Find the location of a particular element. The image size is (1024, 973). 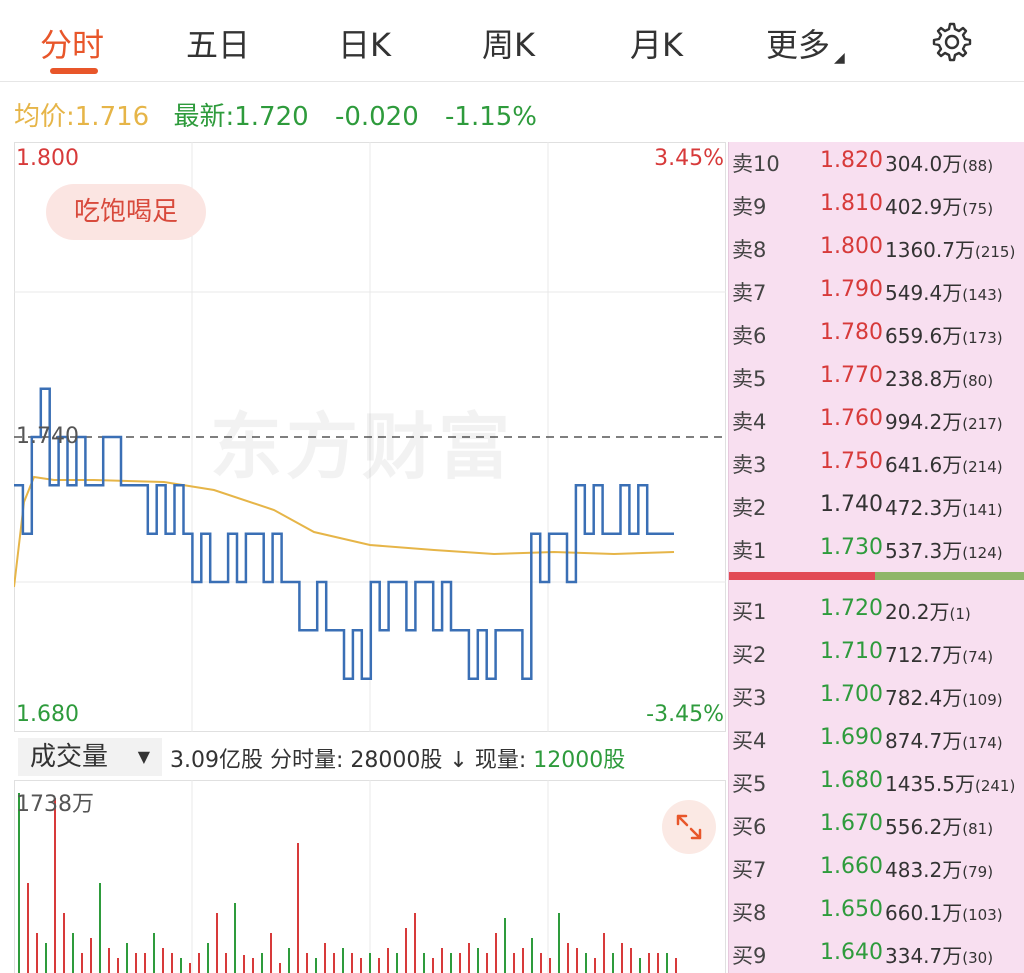

ask-price: 1.790 is located at coordinates (851, 289).